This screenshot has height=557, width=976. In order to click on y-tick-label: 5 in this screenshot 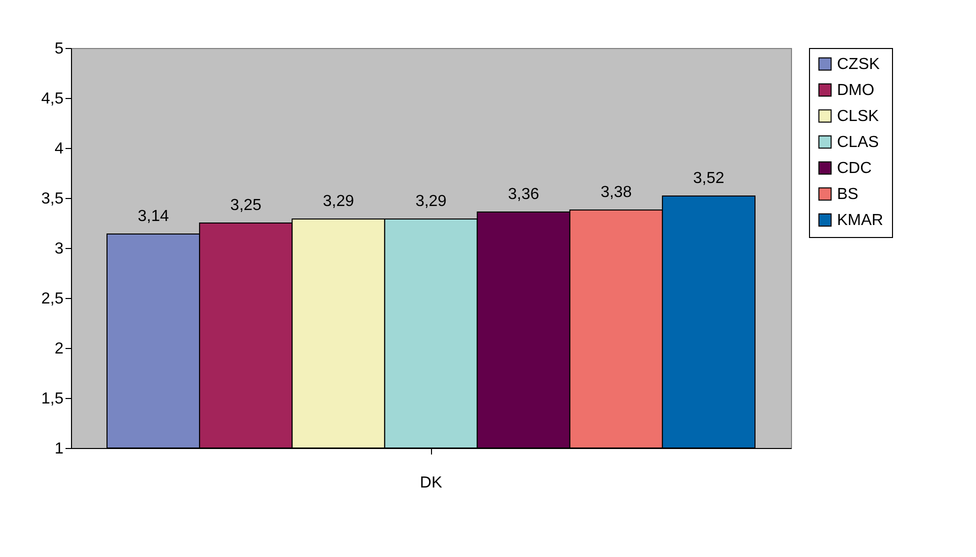, I will do `click(59, 49)`.